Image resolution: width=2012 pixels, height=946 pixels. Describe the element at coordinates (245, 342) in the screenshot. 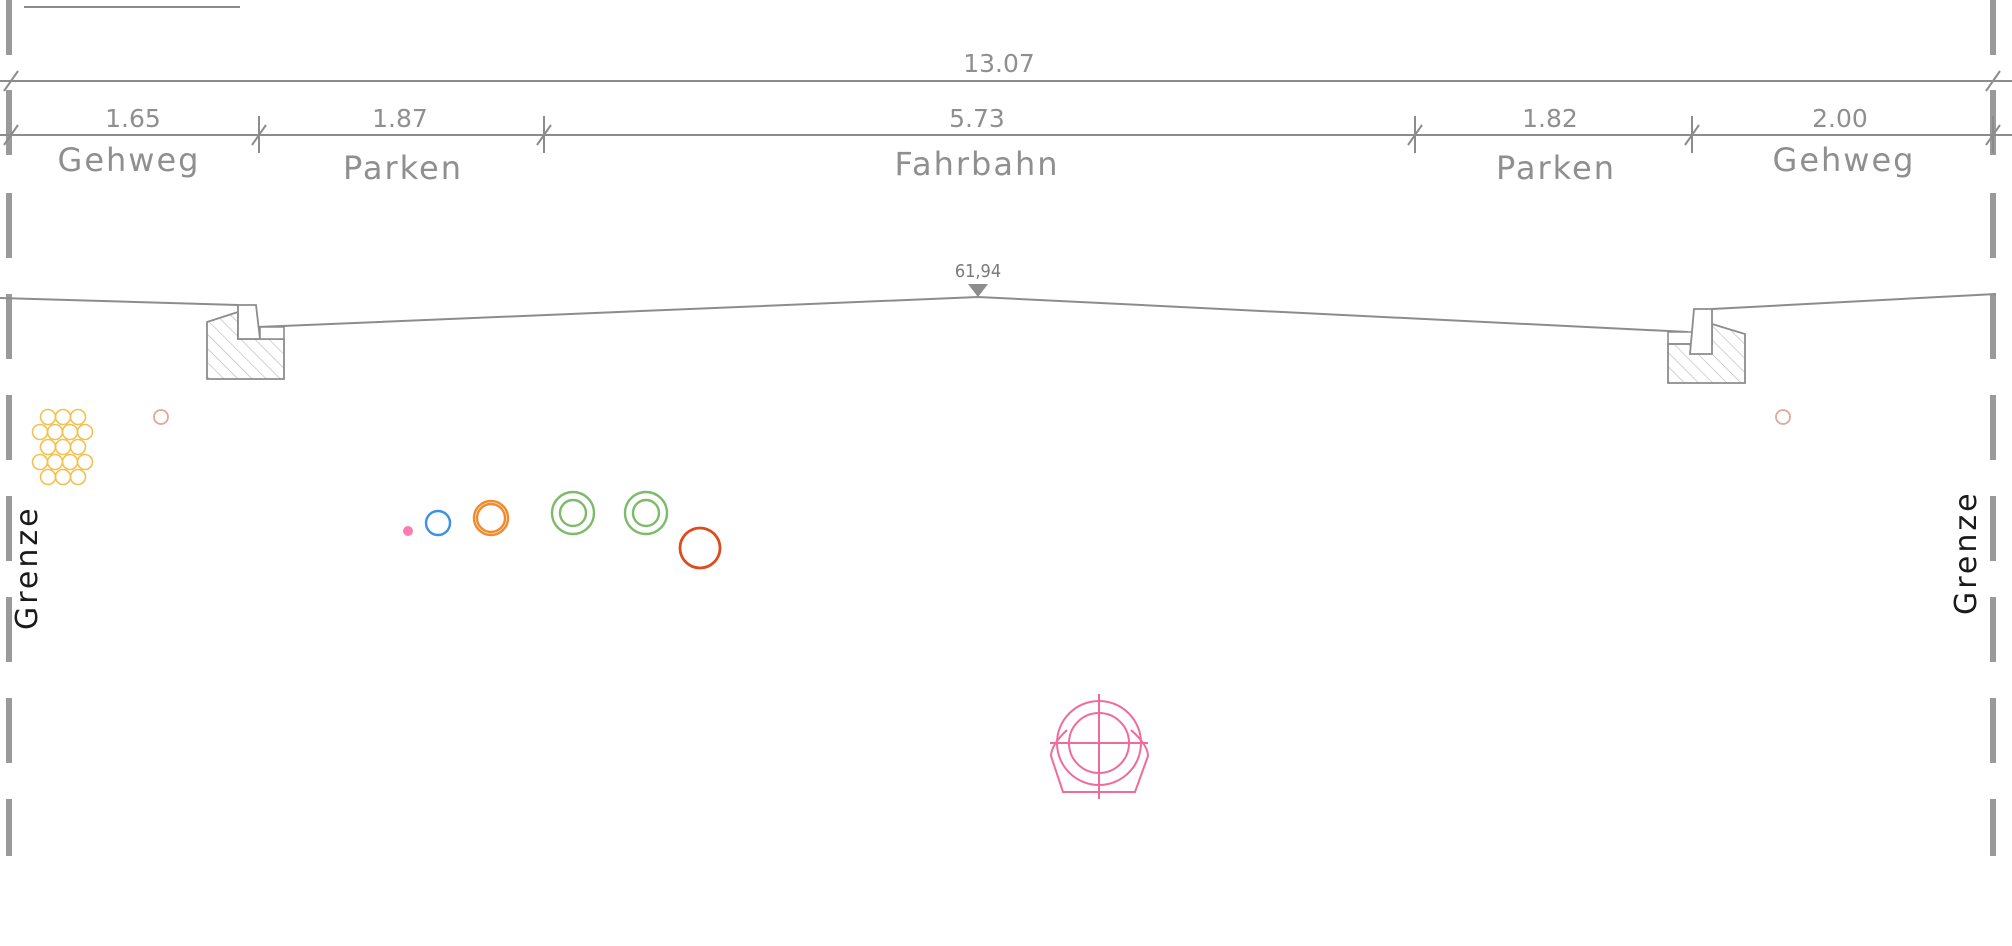

I see `curb-left` at that location.